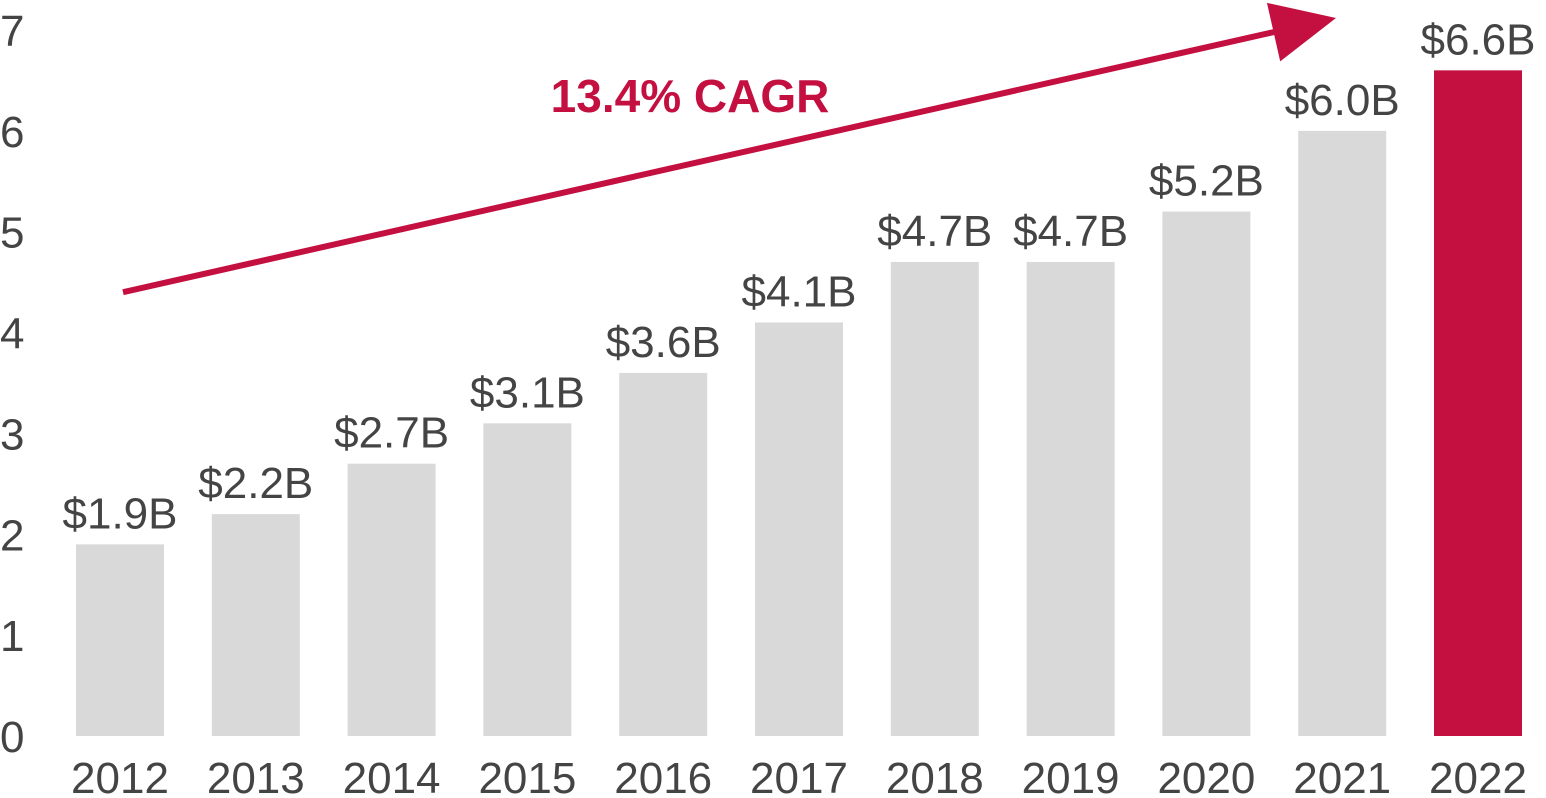  I want to click on bar-2012, so click(120, 640).